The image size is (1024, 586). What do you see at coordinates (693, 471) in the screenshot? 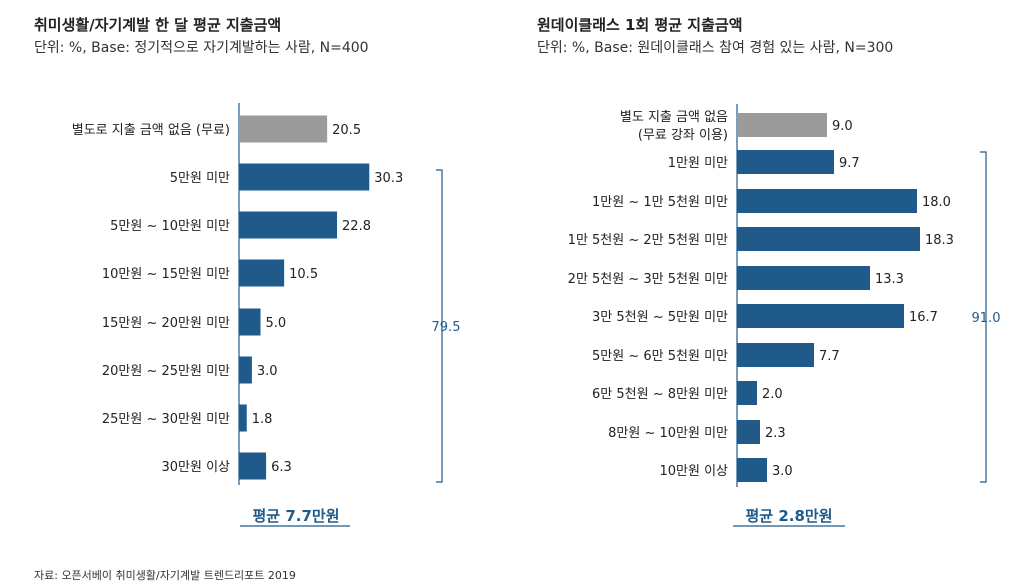
I see `right-category-label: 10만원 이상` at bounding box center [693, 471].